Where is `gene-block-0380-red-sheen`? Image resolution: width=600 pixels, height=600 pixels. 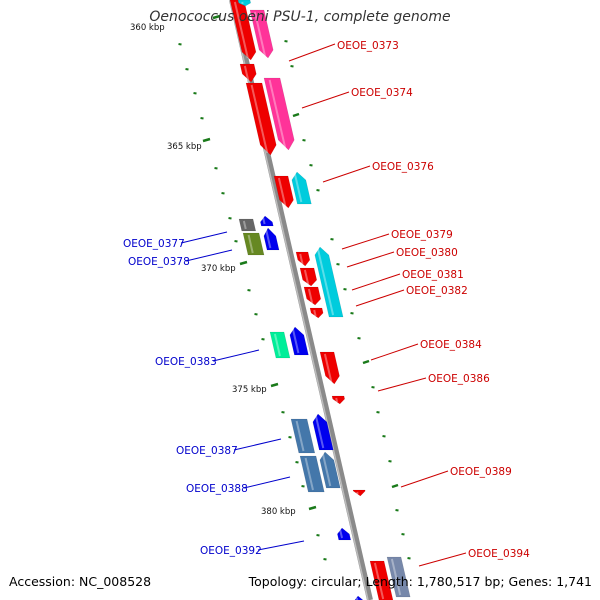 gene-block-0380-red-sheen is located at coordinates (301, 259).